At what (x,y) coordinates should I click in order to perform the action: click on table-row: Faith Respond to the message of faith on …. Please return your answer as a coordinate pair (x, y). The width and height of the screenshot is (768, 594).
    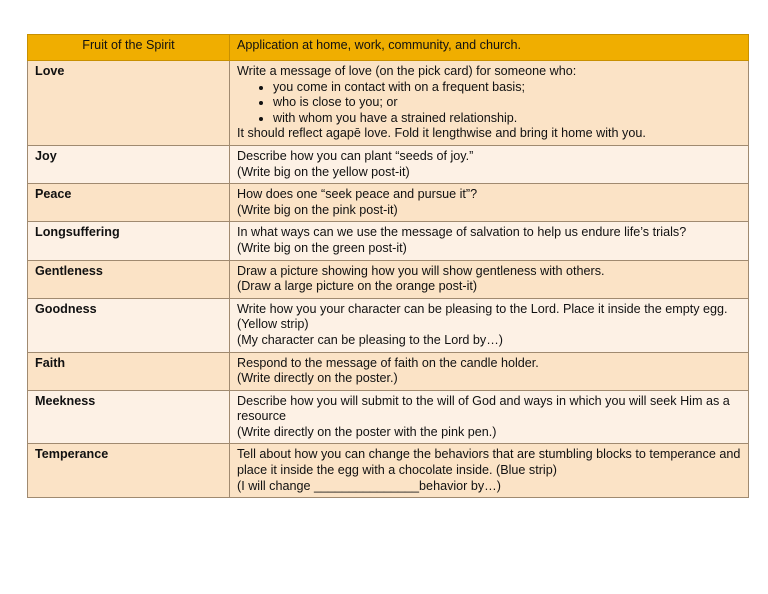
    Looking at the image, I should click on (388, 371).